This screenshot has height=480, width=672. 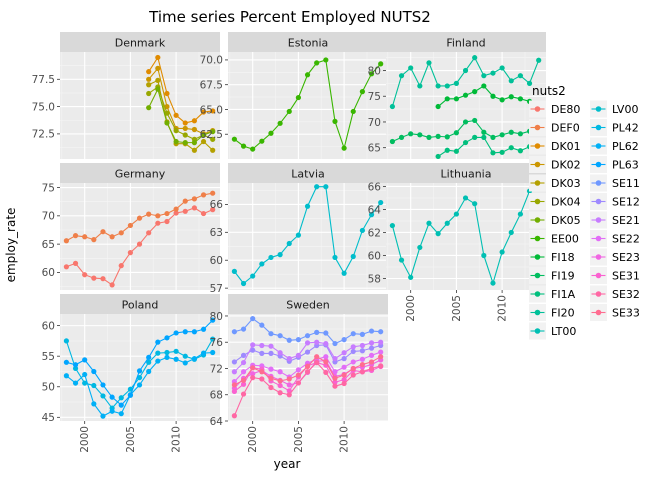 I want to click on y-tick-label: 75, so click(x=374, y=97).